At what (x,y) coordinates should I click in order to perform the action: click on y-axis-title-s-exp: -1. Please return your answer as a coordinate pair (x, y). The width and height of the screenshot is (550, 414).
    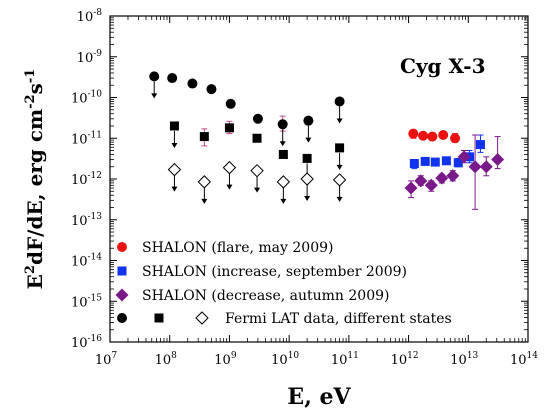
    Looking at the image, I should click on (30, 76).